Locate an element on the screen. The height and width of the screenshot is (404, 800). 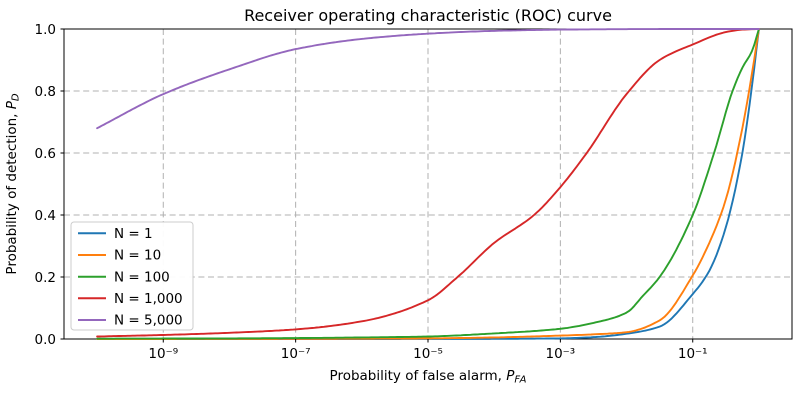
x-axis-label-sub: FA is located at coordinates (520, 380).